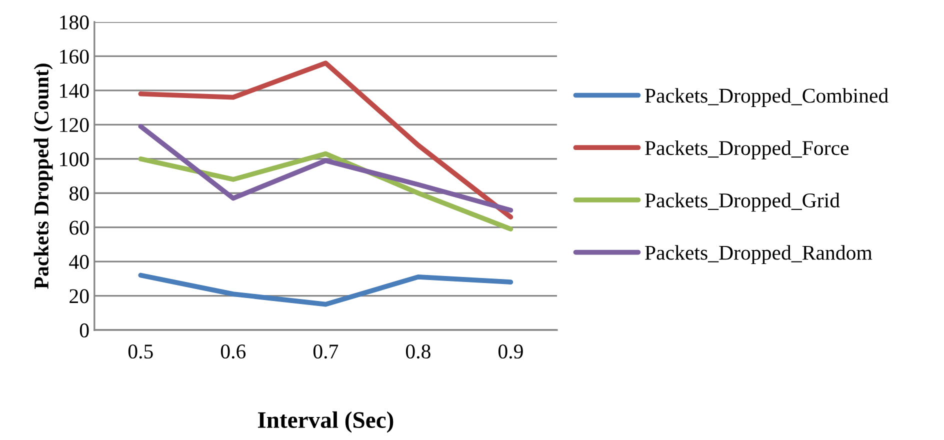 The image size is (944, 440). I want to click on y-tick-label: 180, so click(74, 22).